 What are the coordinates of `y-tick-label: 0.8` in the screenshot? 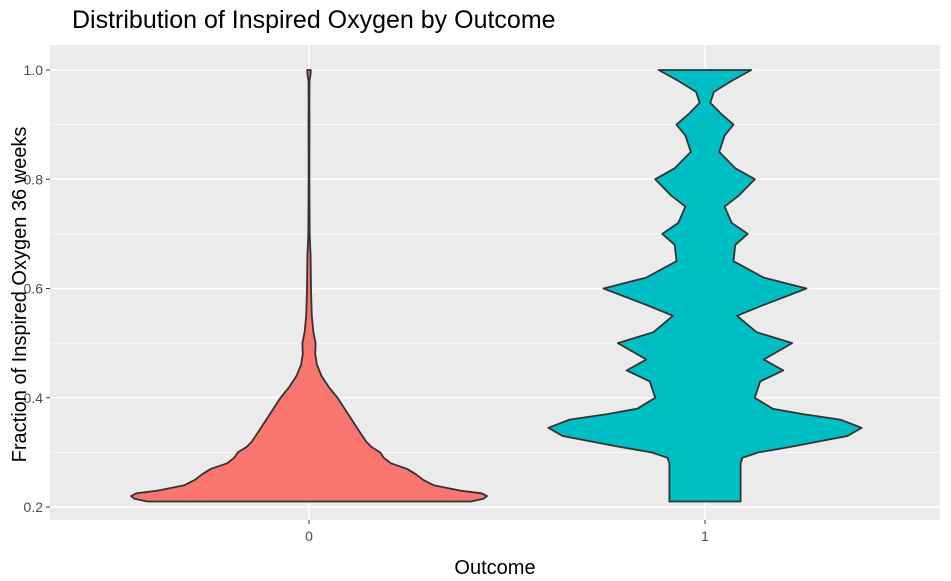 It's located at (34, 179).